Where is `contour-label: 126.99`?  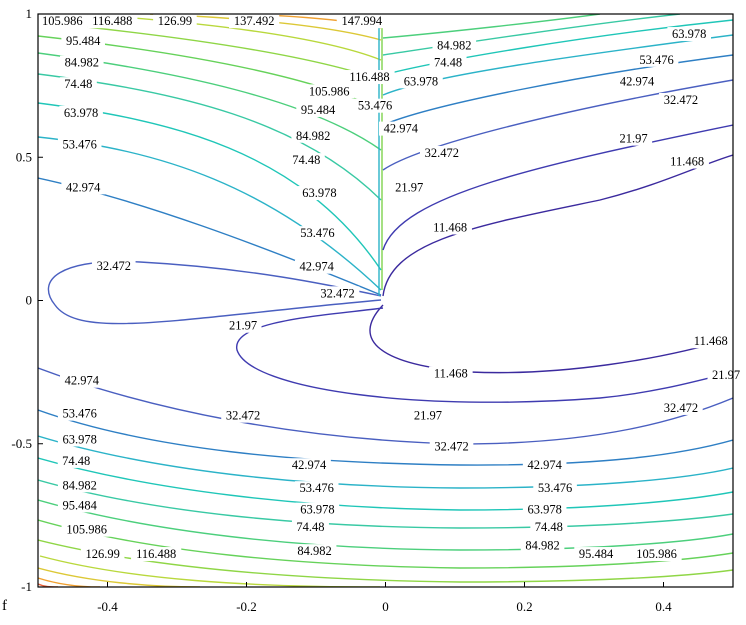 contour-label: 126.99 is located at coordinates (102, 554).